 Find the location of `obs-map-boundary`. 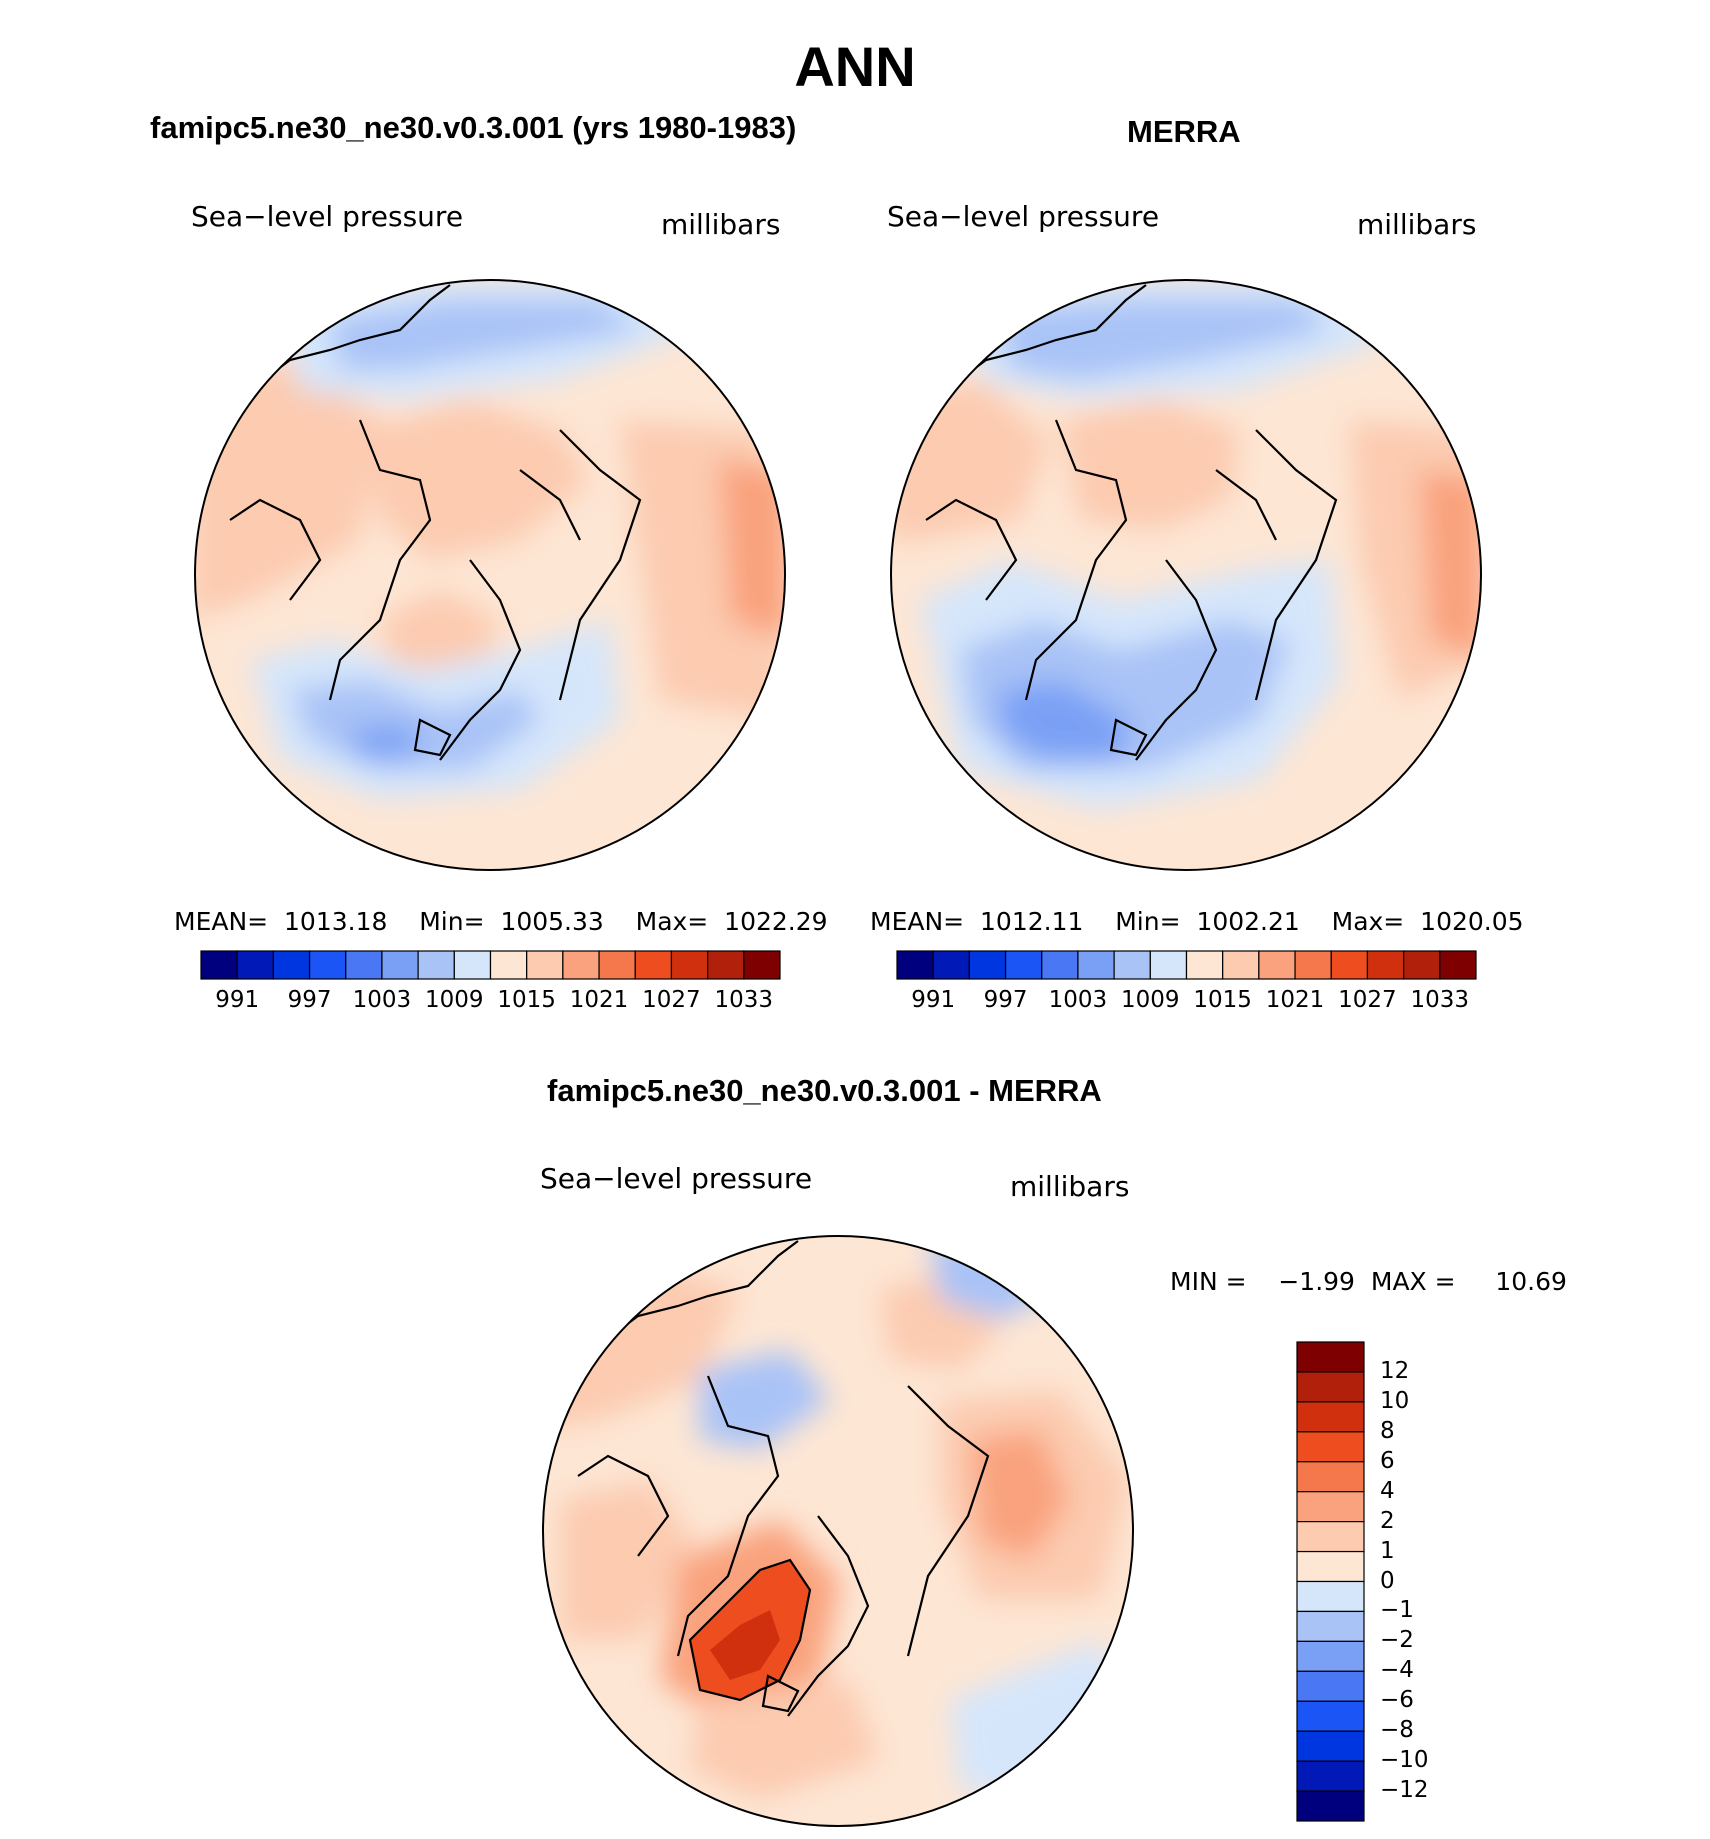

obs-map-boundary is located at coordinates (1186, 575).